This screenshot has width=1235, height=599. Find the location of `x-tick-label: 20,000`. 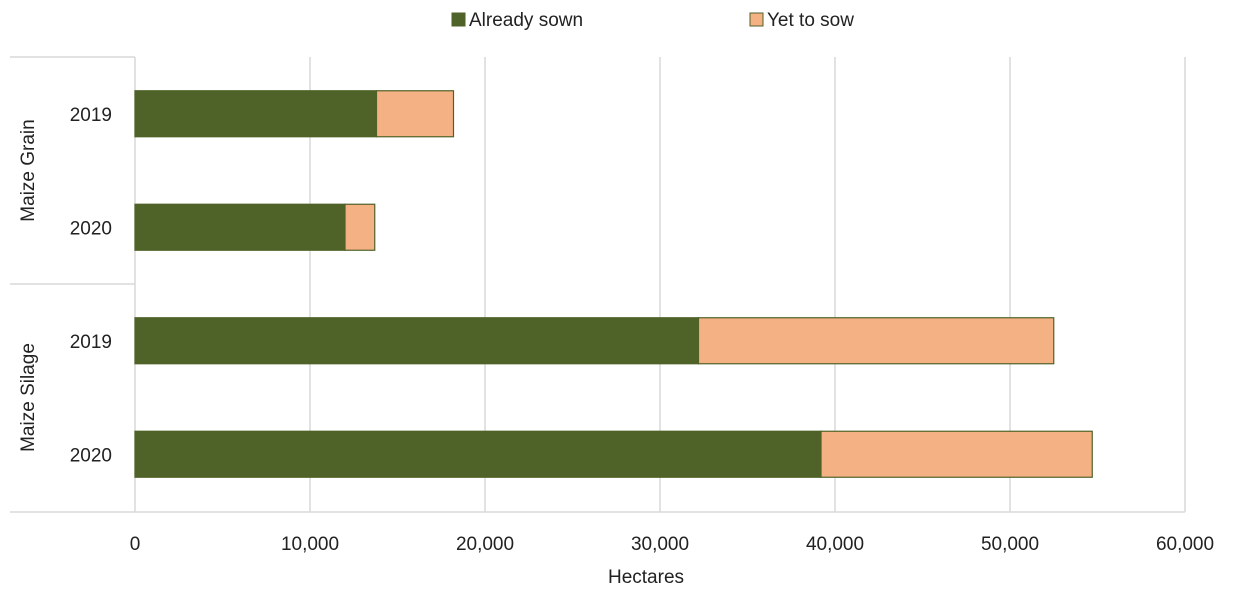

x-tick-label: 20,000 is located at coordinates (485, 544).